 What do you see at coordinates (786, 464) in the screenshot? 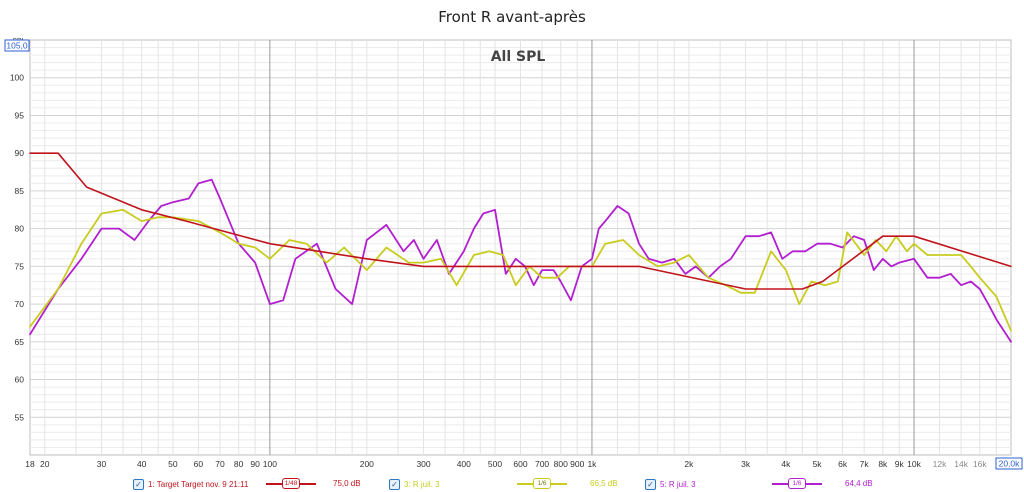
I see `x-tick-label: 4k` at bounding box center [786, 464].